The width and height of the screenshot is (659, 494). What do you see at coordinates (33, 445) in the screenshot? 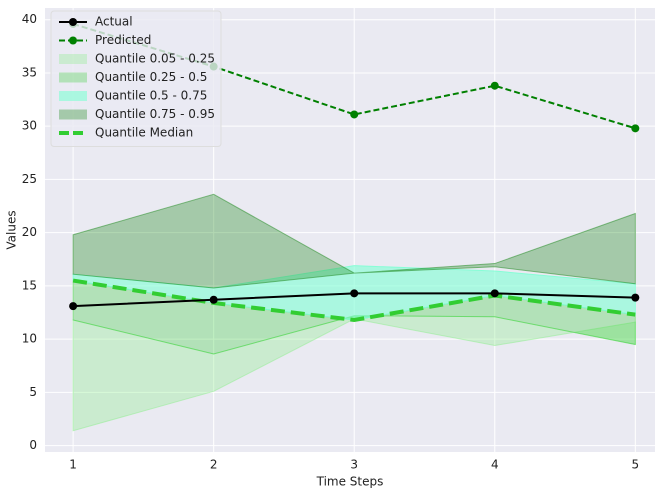
I see `y-tick-label: 0` at bounding box center [33, 445].